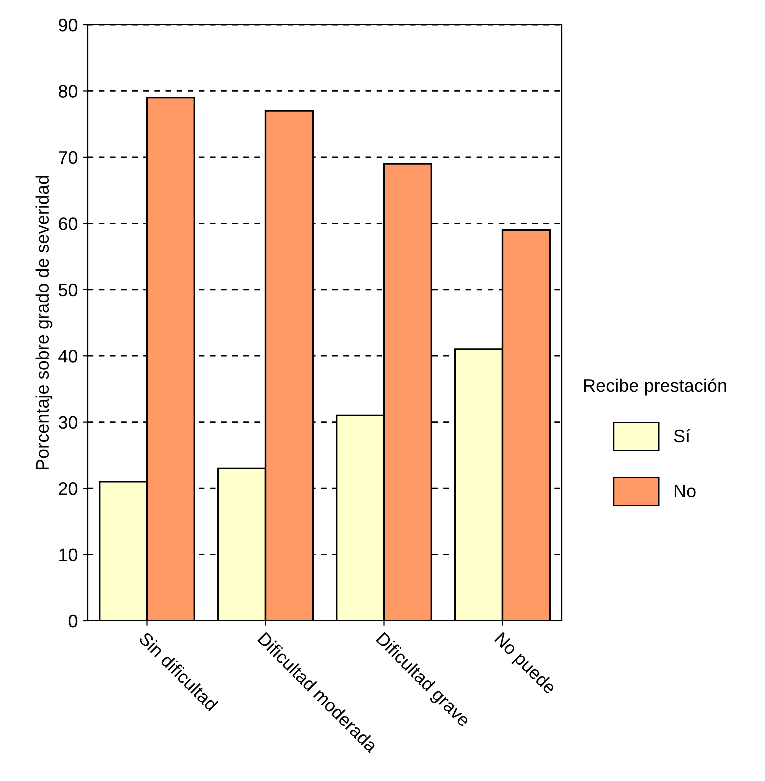 The image size is (765, 781). Describe the element at coordinates (73, 621) in the screenshot. I see `y-tick-label: 0` at that location.